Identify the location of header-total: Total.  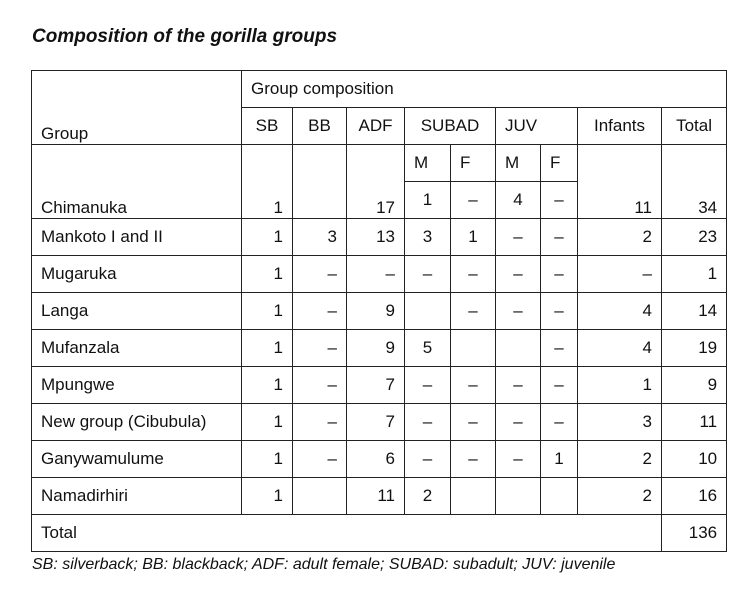
(694, 126).